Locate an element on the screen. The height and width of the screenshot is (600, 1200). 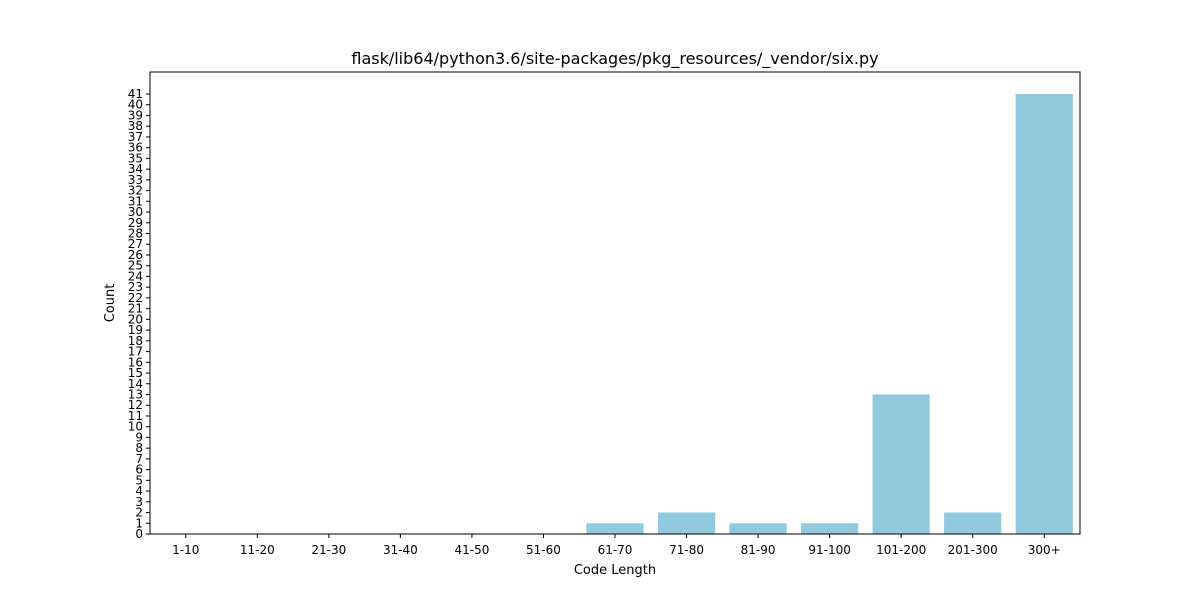
y-tick-label: 0 is located at coordinates (139, 534).